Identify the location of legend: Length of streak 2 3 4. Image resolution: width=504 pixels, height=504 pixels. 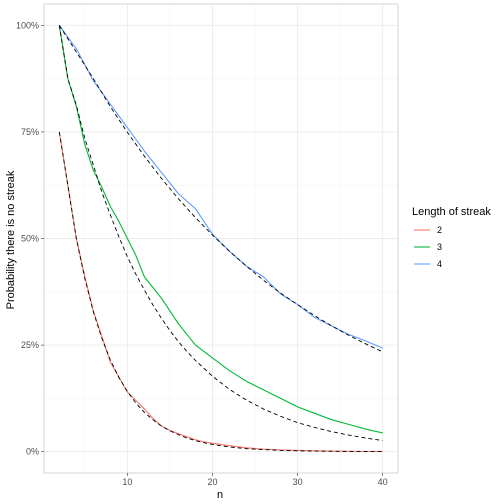
(451, 237).